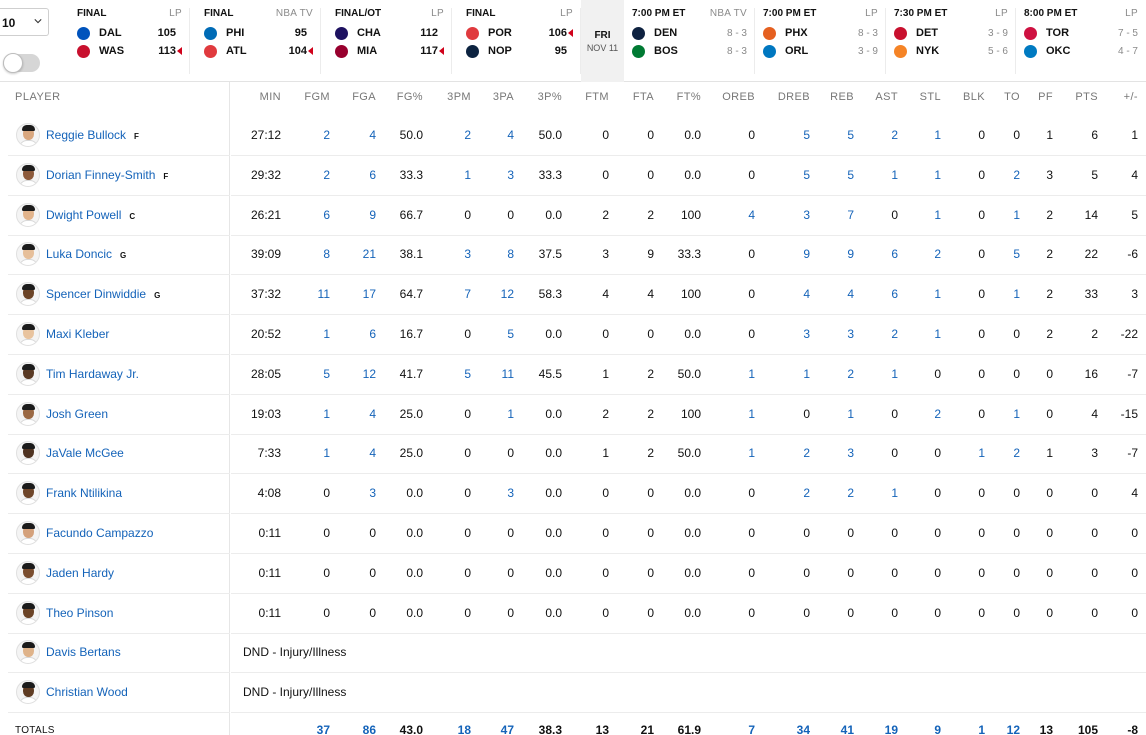 The image size is (1146, 735). What do you see at coordinates (738, 97) in the screenshot?
I see `column-header-oreb: OREB` at bounding box center [738, 97].